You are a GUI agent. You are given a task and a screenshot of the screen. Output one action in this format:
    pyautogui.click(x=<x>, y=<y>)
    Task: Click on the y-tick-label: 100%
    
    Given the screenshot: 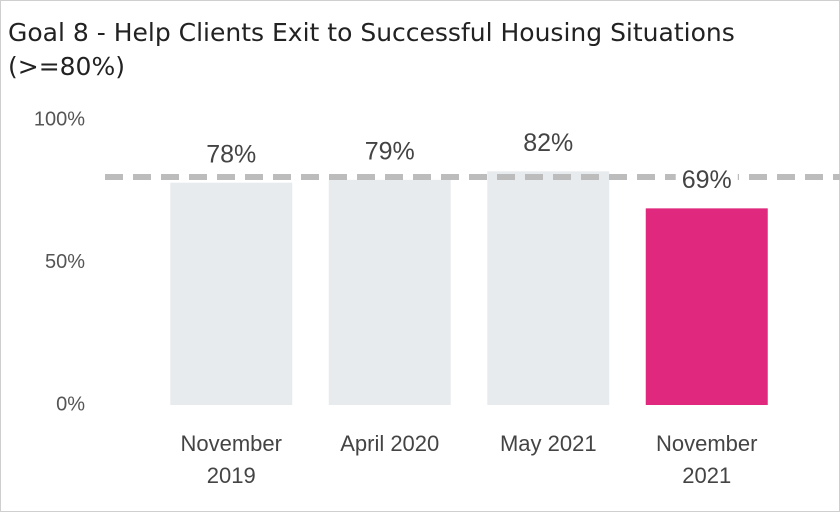 What is the action you would take?
    pyautogui.click(x=59, y=119)
    